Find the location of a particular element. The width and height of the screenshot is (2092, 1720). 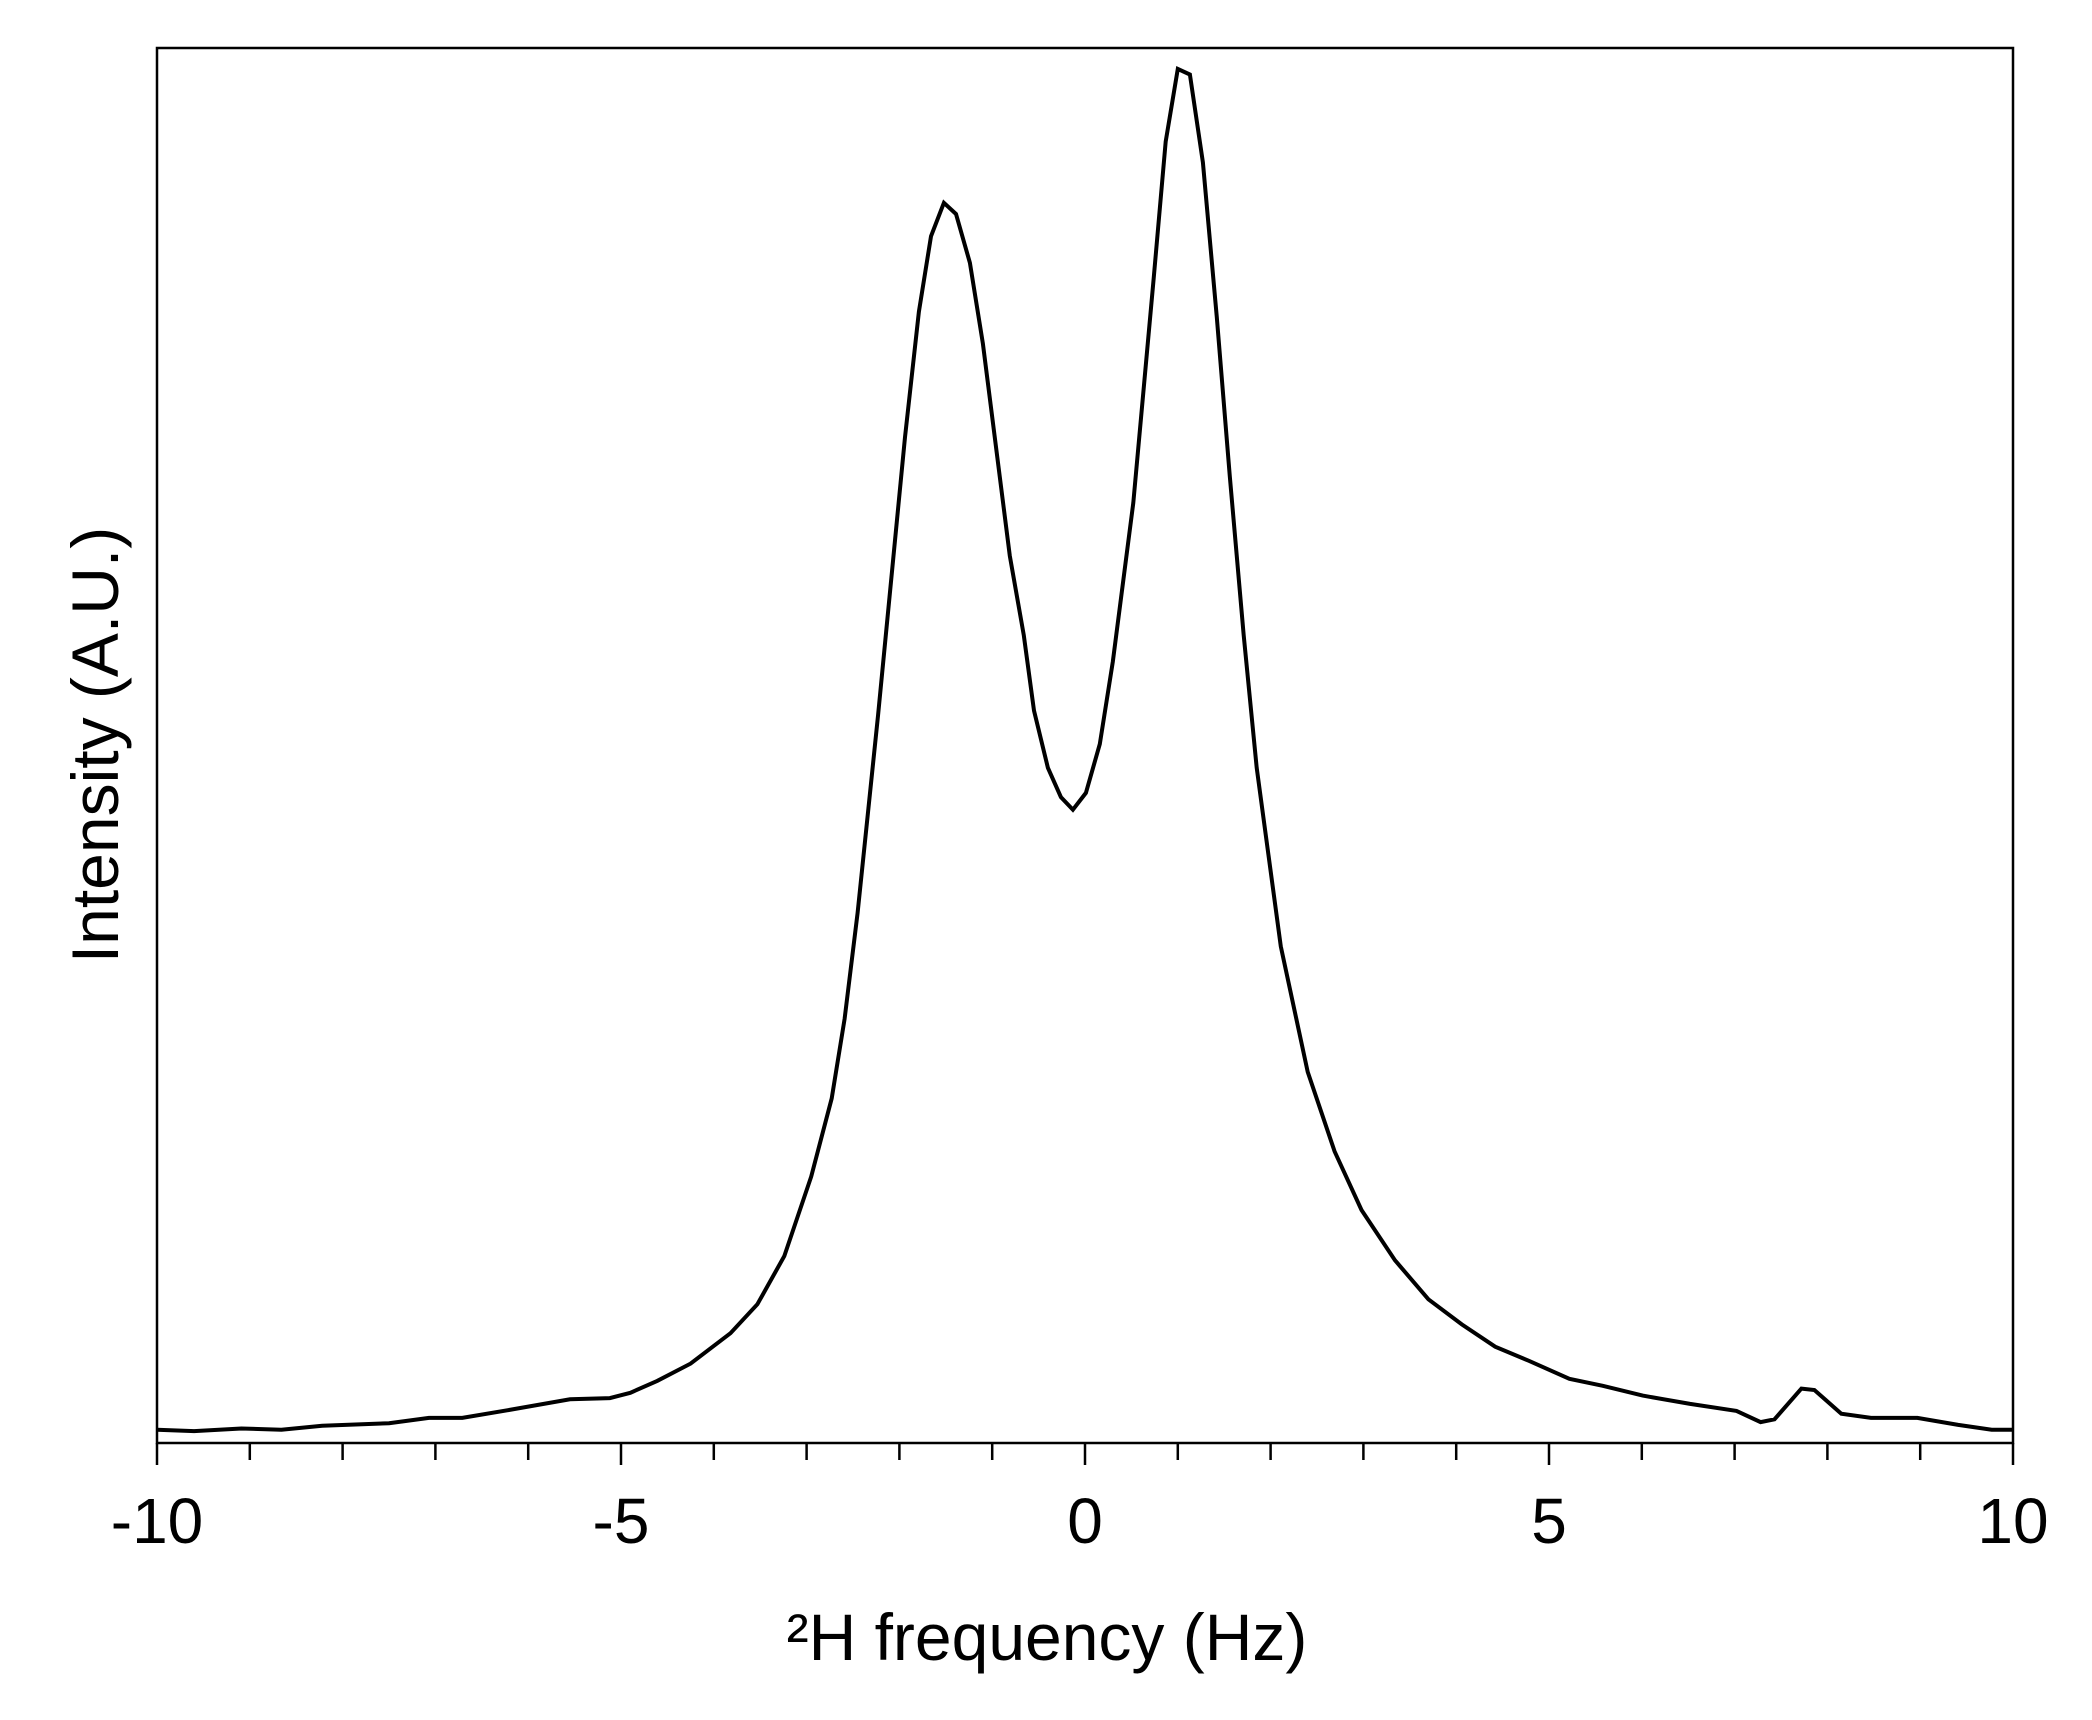

x-tick-label: 5 is located at coordinates (1549, 1521).